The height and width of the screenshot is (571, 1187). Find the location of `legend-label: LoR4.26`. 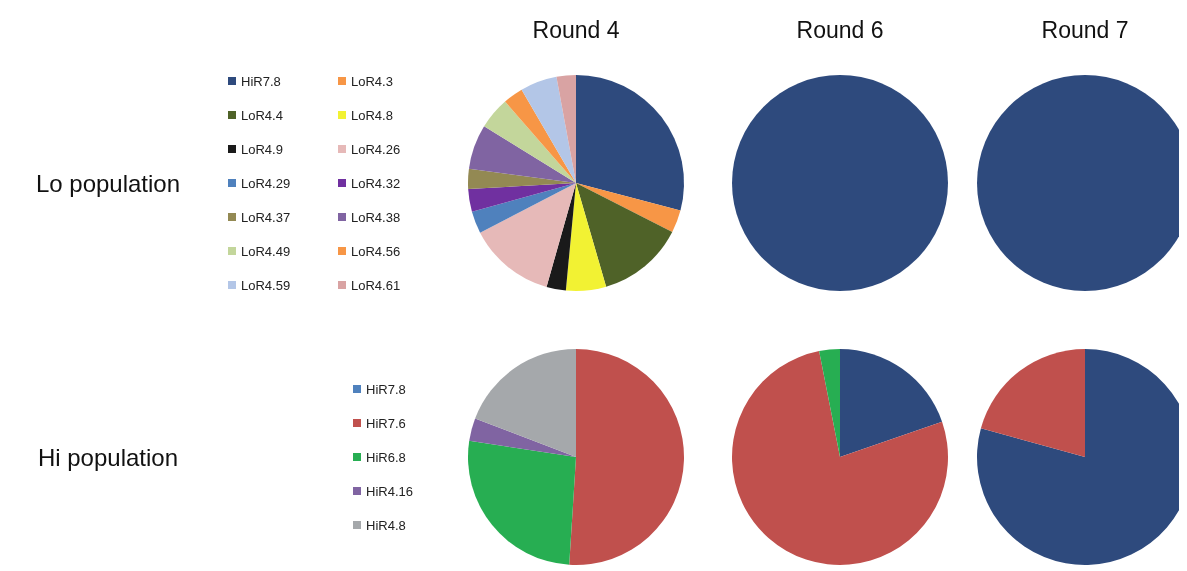

legend-label: LoR4.26 is located at coordinates (376, 149).